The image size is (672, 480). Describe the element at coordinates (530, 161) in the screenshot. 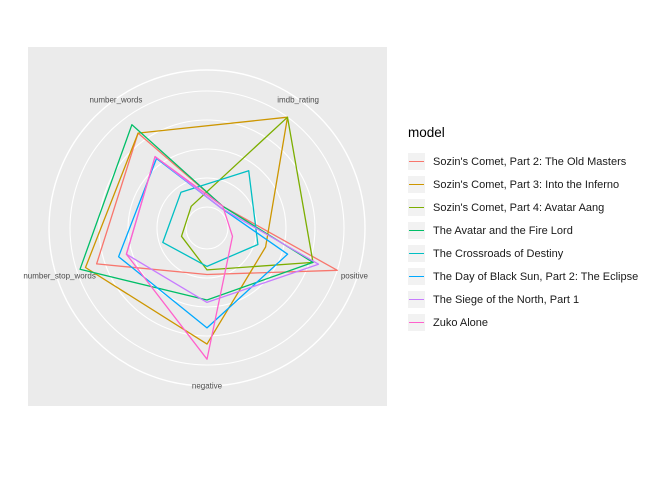

I see `legend-label: Sozin's Comet, Part 2: The Old Masters` at that location.